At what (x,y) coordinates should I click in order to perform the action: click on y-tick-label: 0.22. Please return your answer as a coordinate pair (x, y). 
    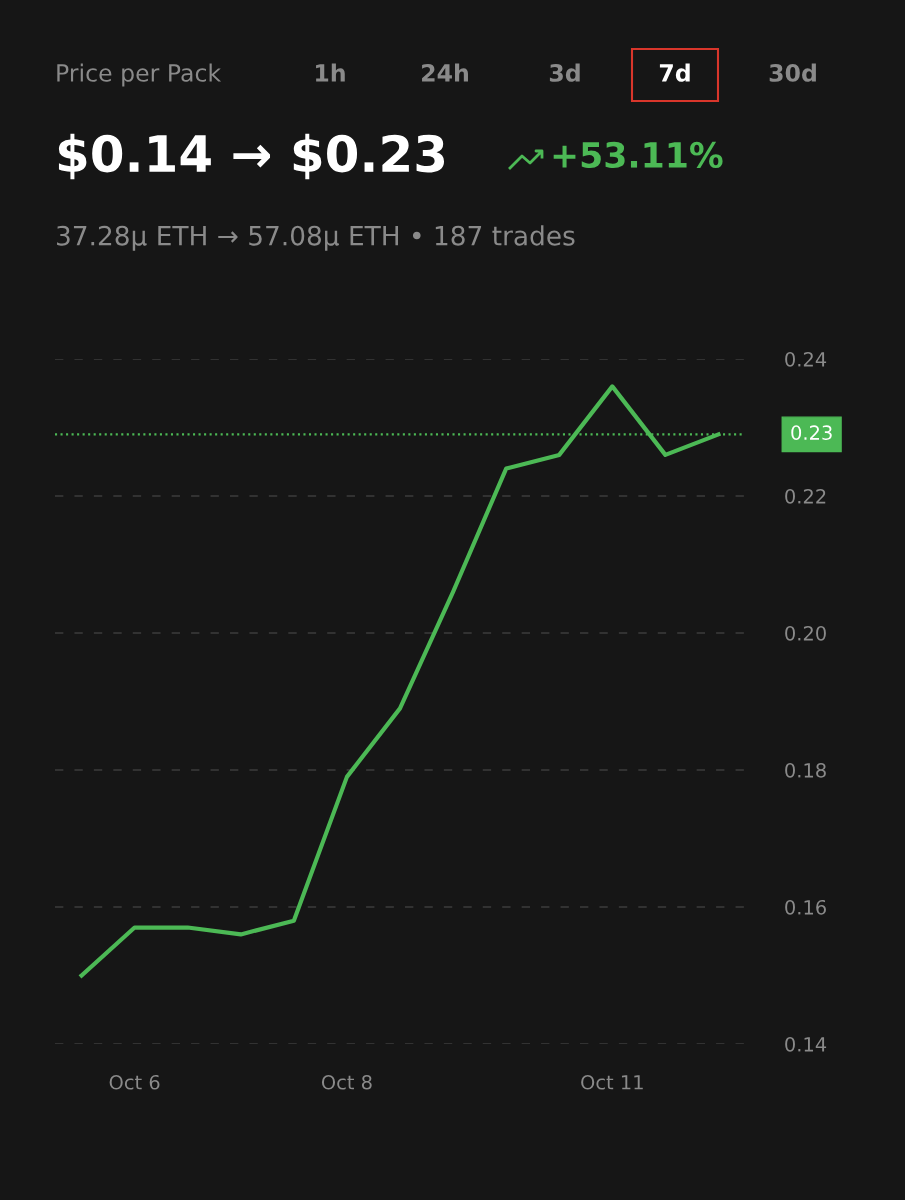
    Looking at the image, I should click on (805, 496).